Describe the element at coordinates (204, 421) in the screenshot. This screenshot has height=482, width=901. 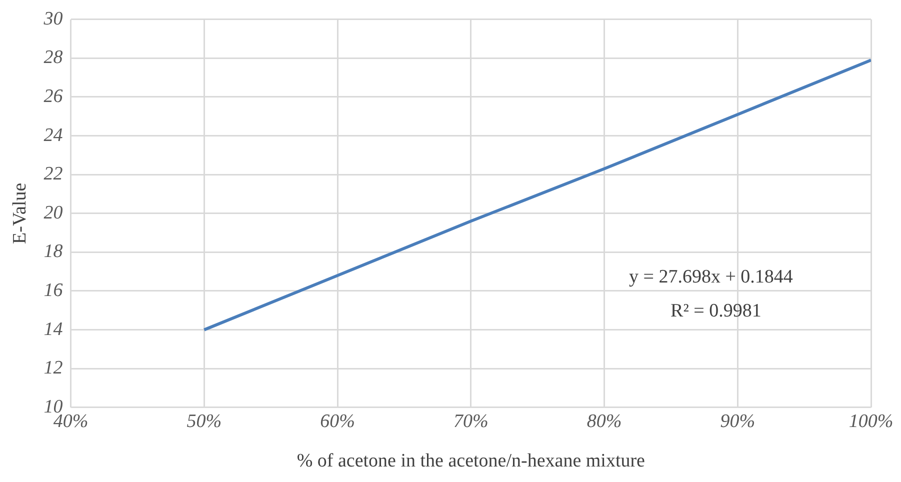
I see `x-tick-label: 50%` at that location.